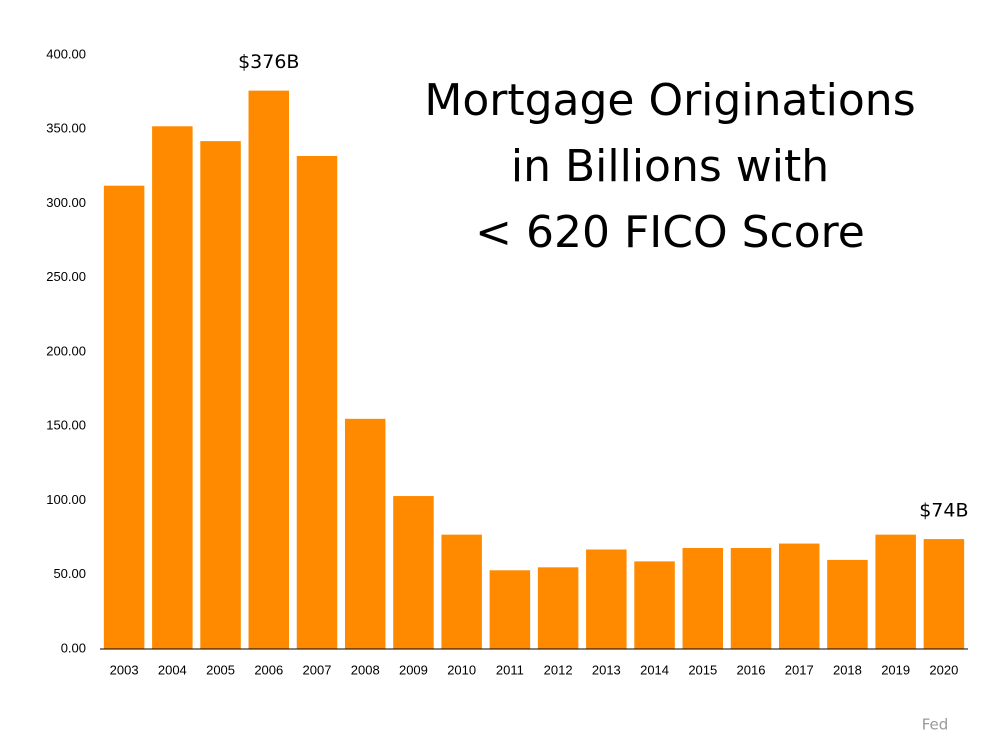 This screenshot has width=1000, height=750. I want to click on source: Fed, so click(935, 725).